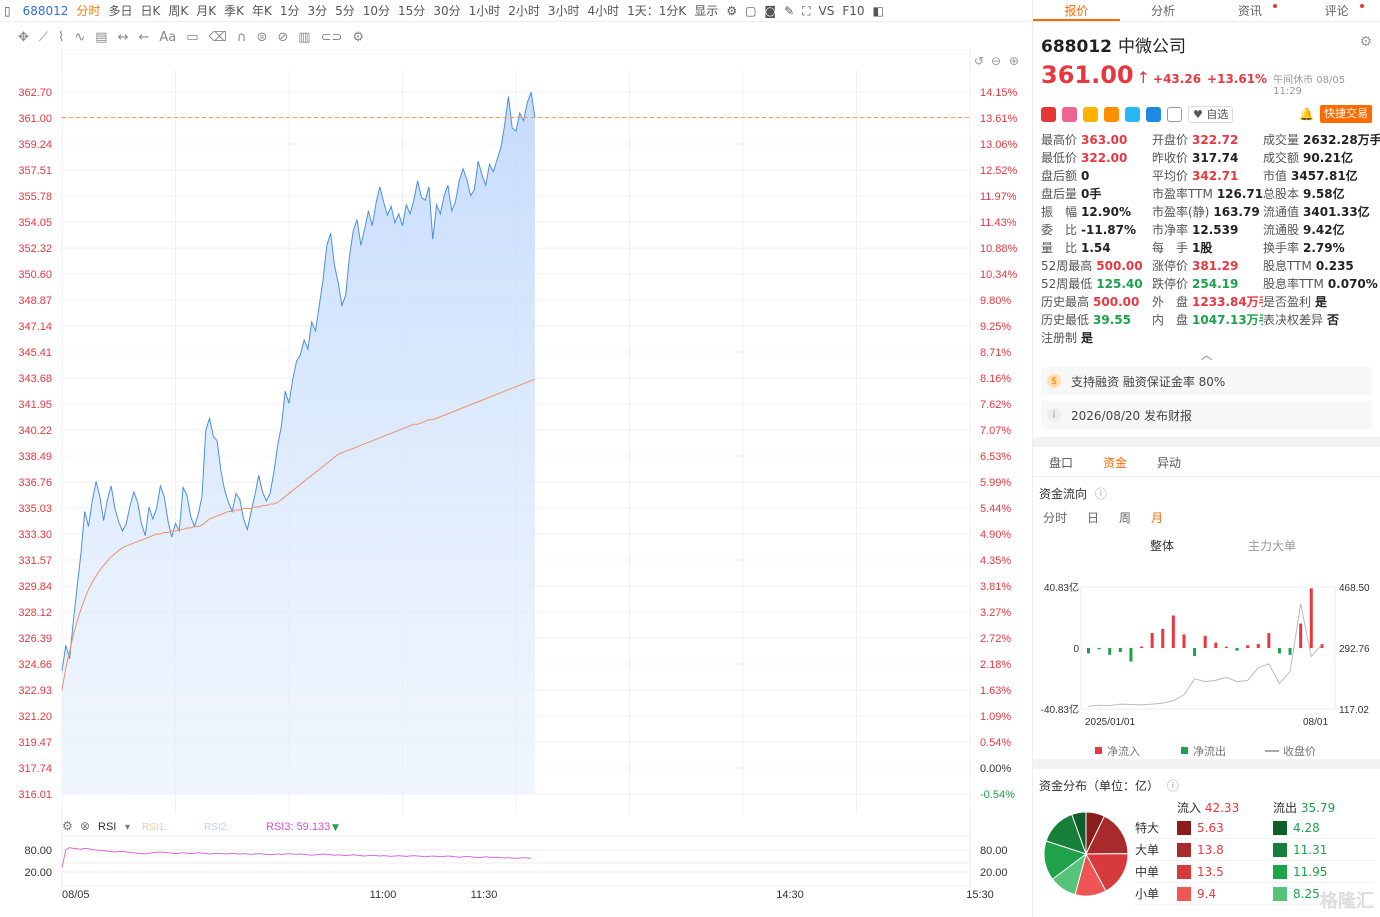 This screenshot has height=917, width=1380. What do you see at coordinates (994, 873) in the screenshot?
I see `rsi-tick-right: 20.00` at bounding box center [994, 873].